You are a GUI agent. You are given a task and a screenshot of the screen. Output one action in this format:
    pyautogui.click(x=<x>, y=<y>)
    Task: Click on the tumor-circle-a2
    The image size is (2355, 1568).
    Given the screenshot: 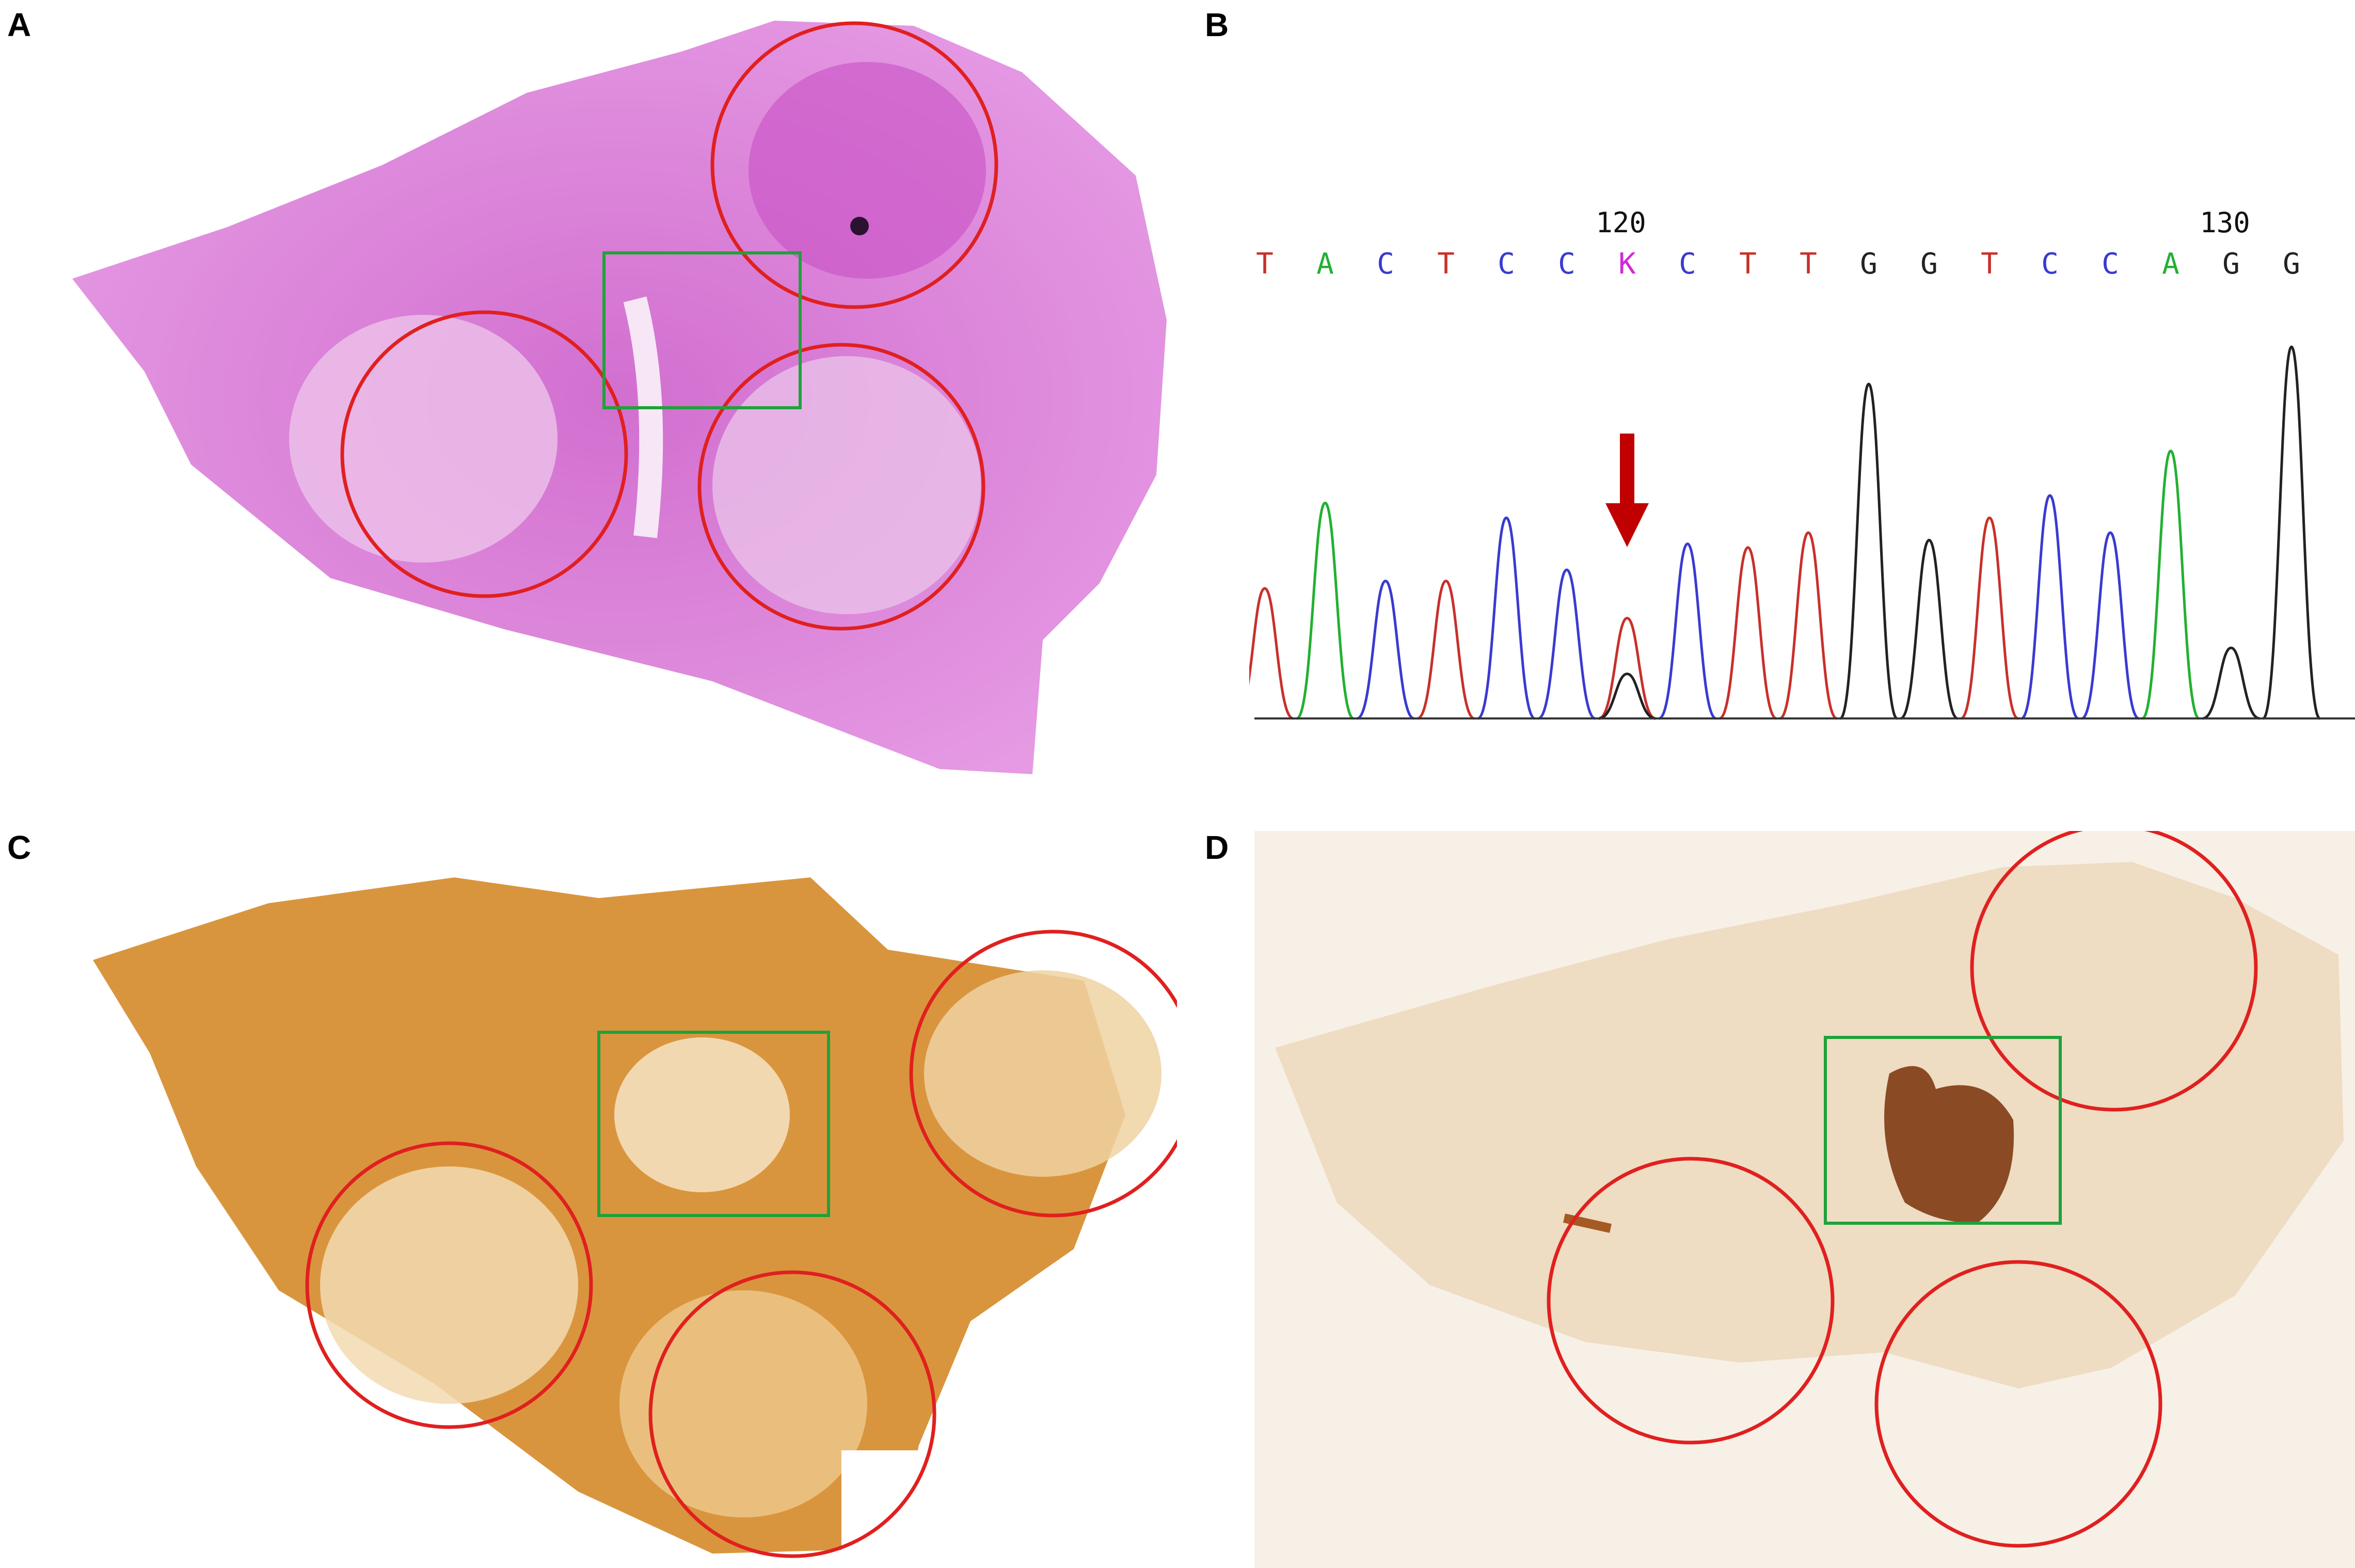 What is the action you would take?
    pyautogui.click(x=484, y=454)
    